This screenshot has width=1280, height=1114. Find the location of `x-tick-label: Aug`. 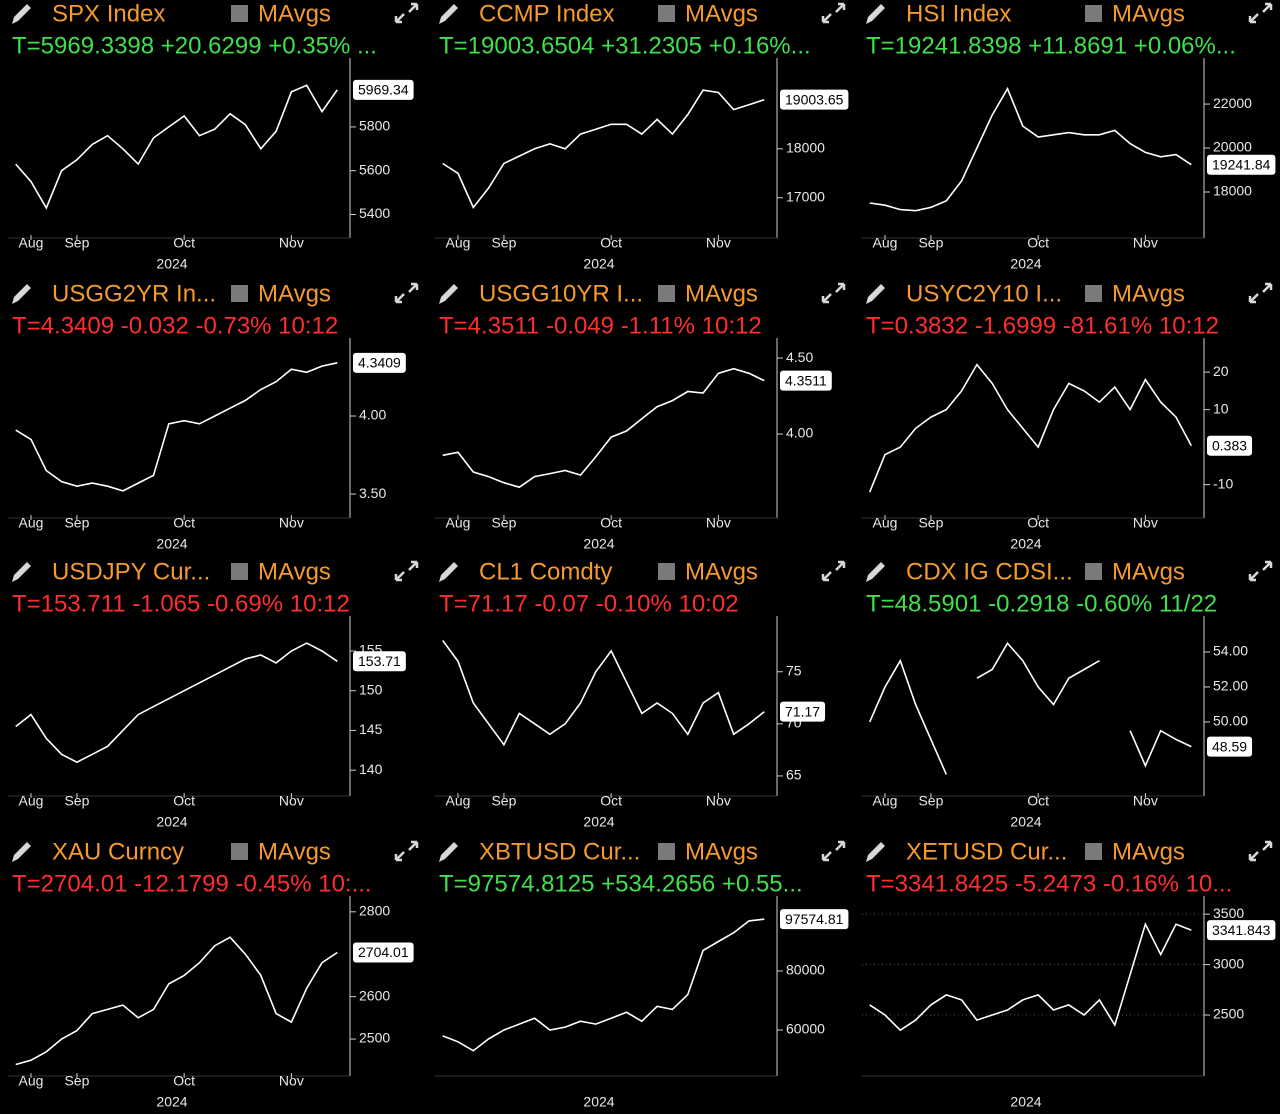

x-tick-label: Aug is located at coordinates (458, 243).